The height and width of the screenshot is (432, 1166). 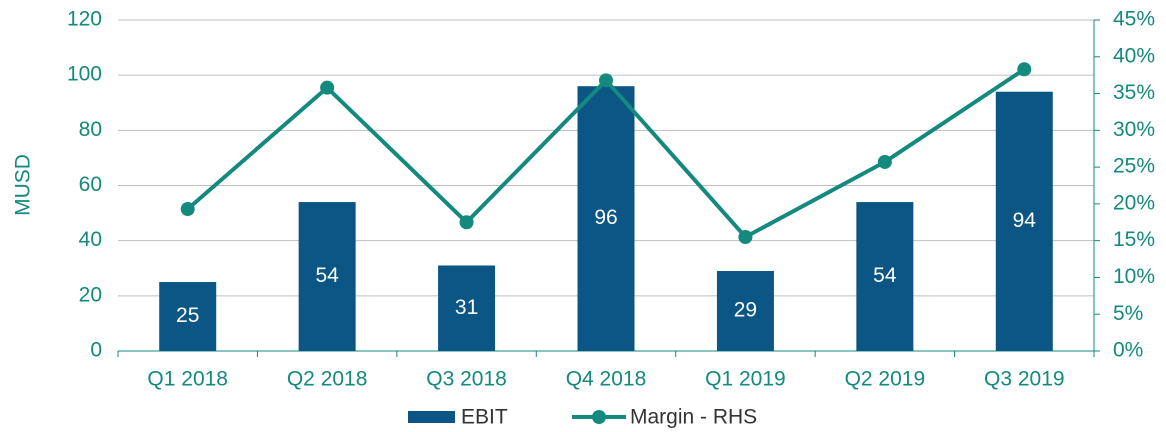 I want to click on y2-tick-label: 30%, so click(x=1134, y=129).